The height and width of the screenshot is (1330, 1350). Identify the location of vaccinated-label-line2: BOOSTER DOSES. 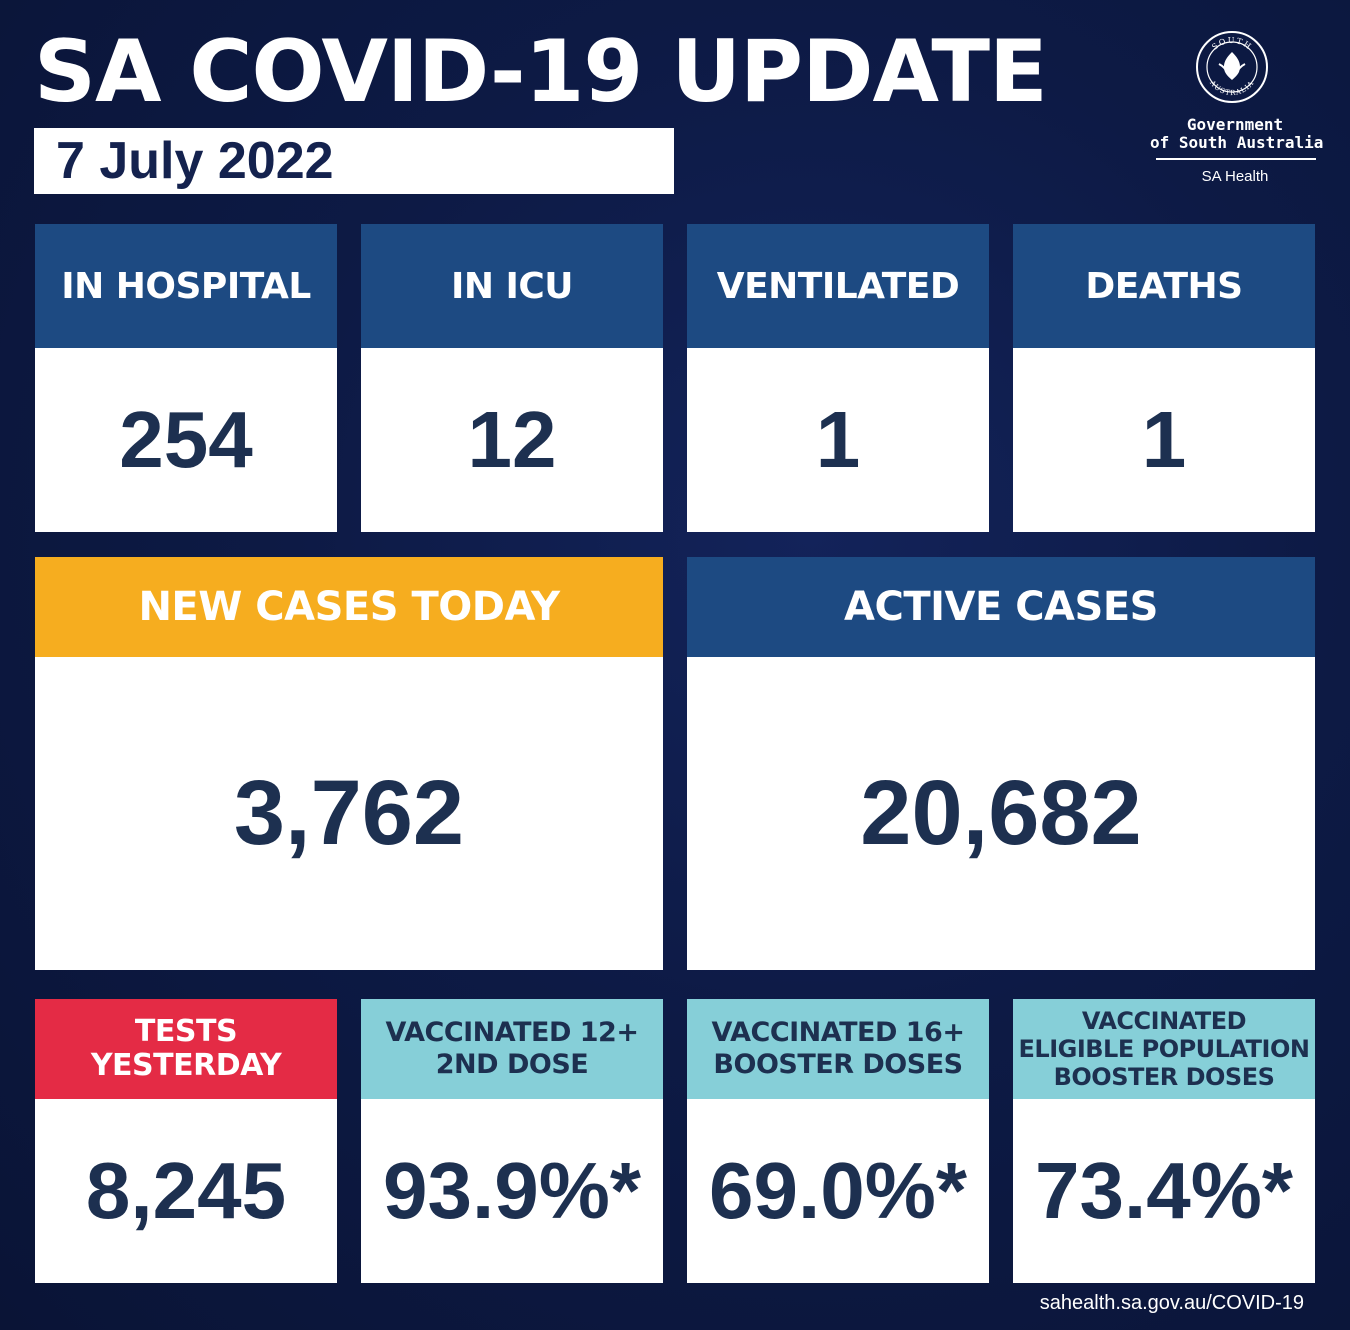
(838, 1064).